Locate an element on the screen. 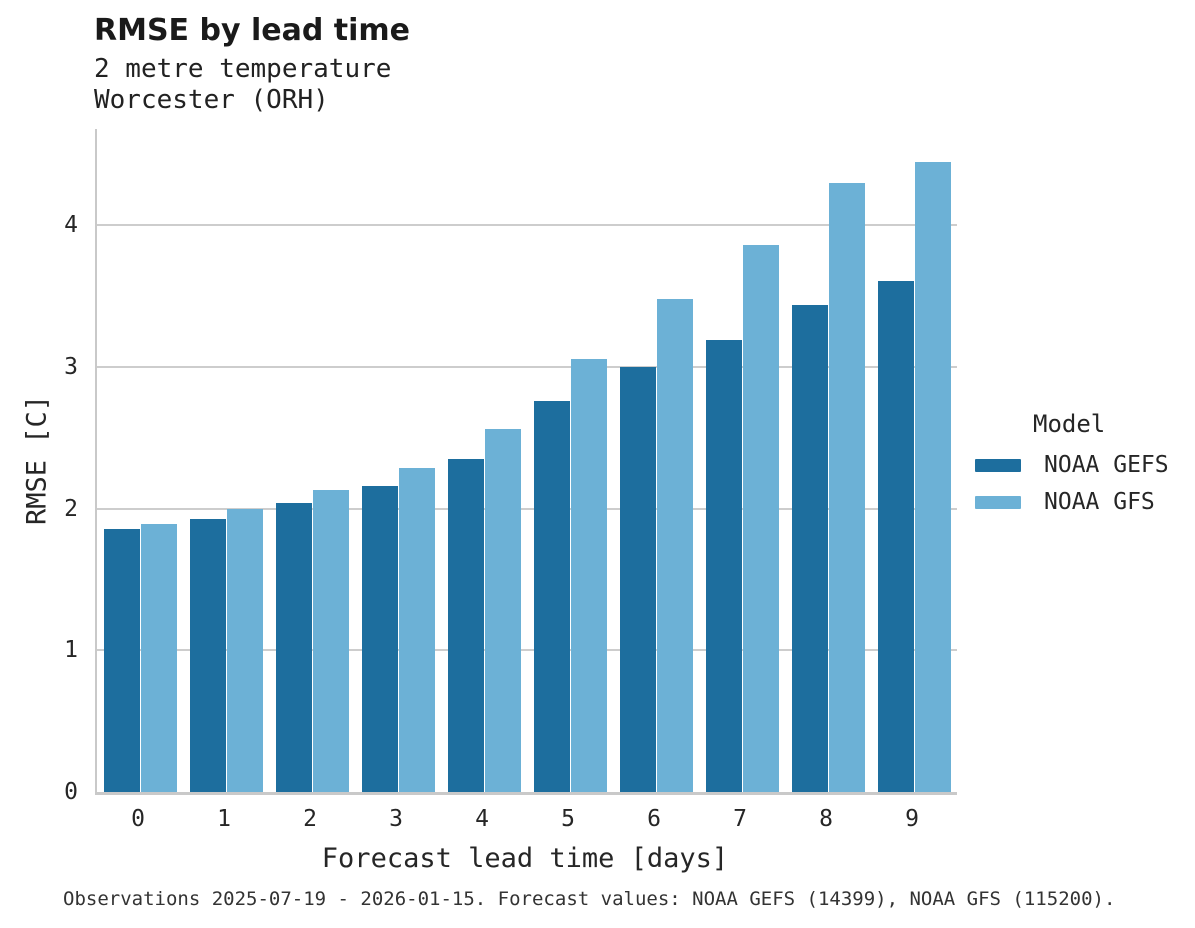 Image resolution: width=1195 pixels, height=928 pixels. y-tick-label-0: 0 is located at coordinates (71, 792).